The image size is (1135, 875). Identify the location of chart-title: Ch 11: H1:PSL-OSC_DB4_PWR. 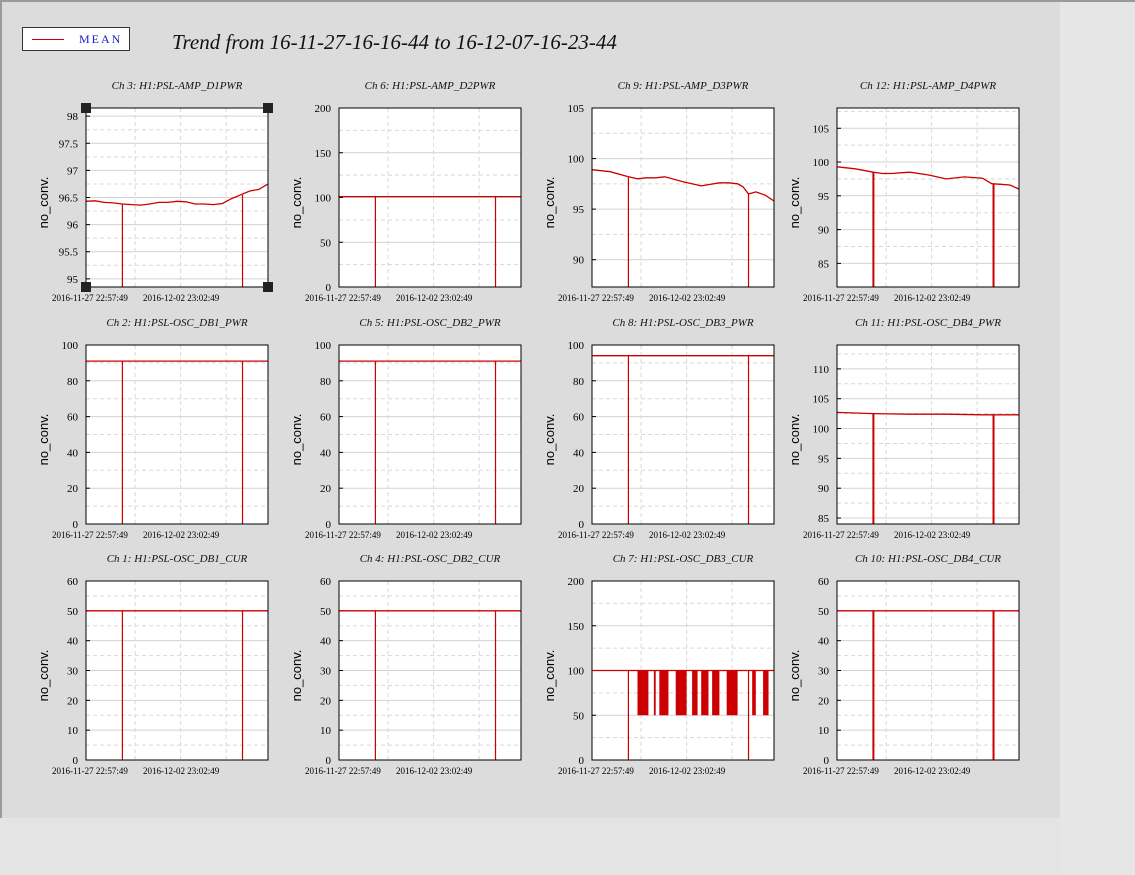
(928, 323).